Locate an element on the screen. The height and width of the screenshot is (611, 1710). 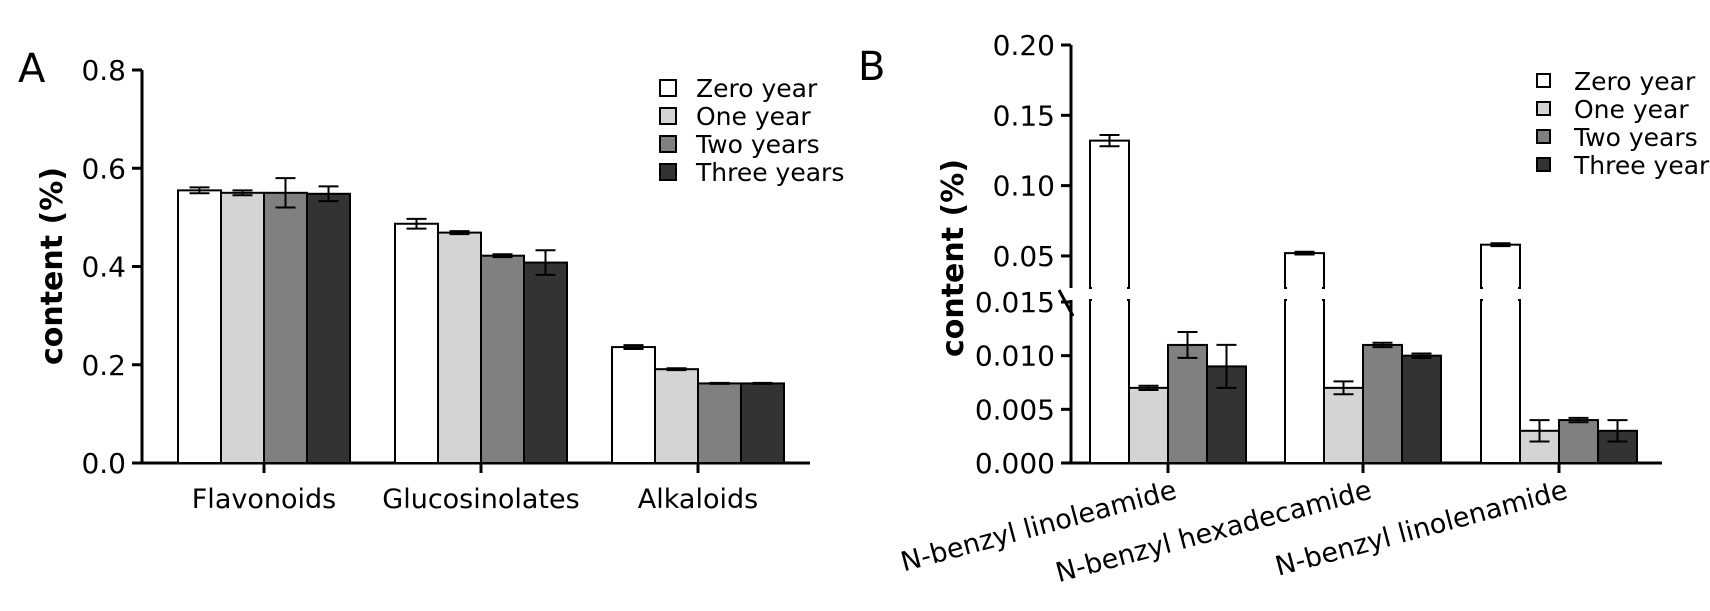
panel-a-letter: A is located at coordinates (32, 69).